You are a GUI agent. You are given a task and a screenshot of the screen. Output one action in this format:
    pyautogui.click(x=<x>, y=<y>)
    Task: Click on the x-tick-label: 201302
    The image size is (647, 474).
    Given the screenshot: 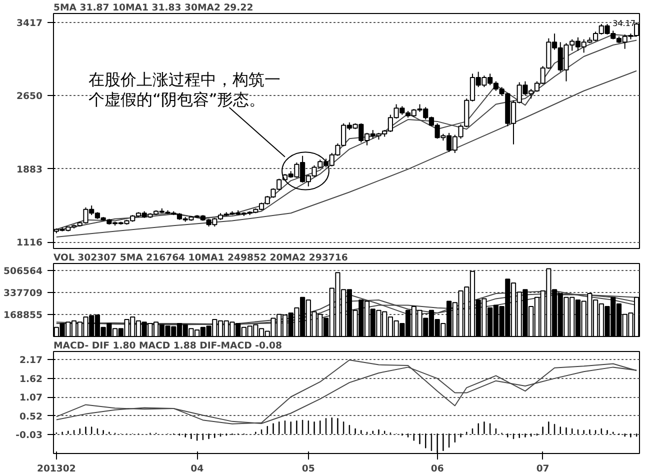 What is the action you would take?
    pyautogui.click(x=56, y=469)
    